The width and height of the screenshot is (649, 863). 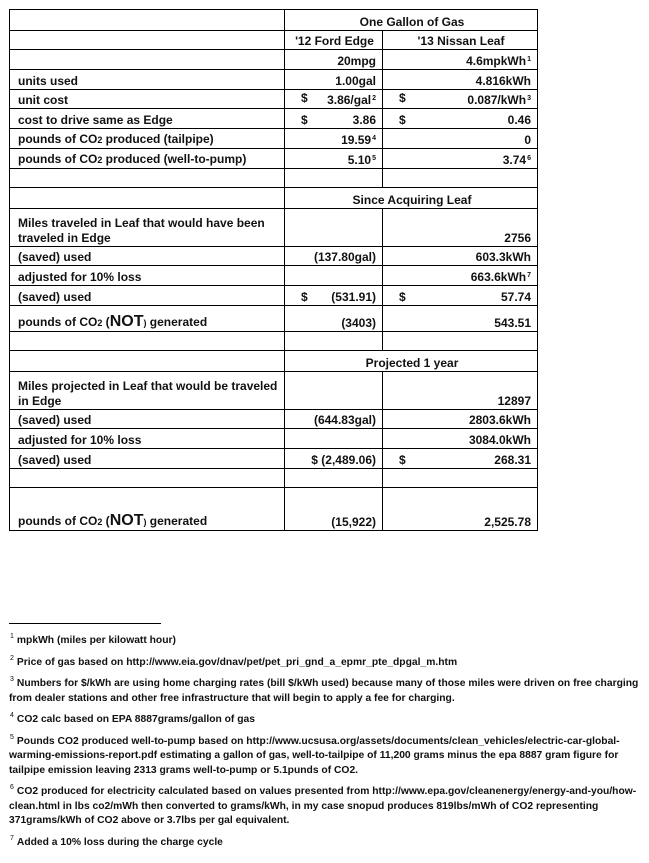 What do you see at coordinates (460, 458) in the screenshot?
I see `leaf-cell: $268.31` at bounding box center [460, 458].